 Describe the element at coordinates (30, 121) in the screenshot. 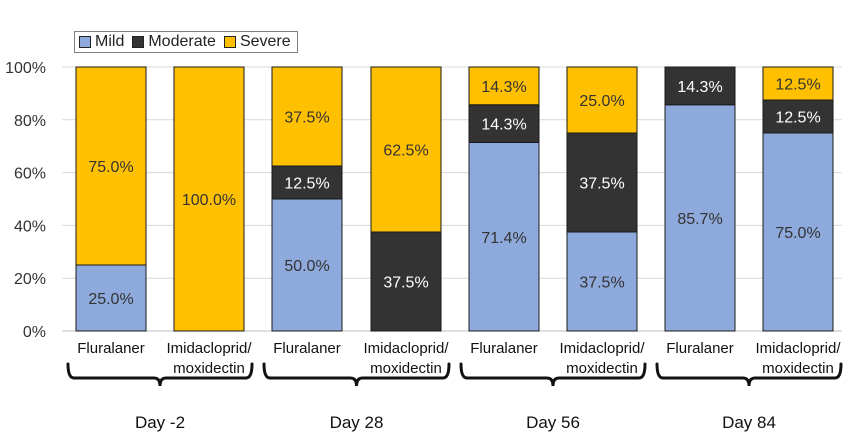

I see `y-tick-label: 80%` at that location.